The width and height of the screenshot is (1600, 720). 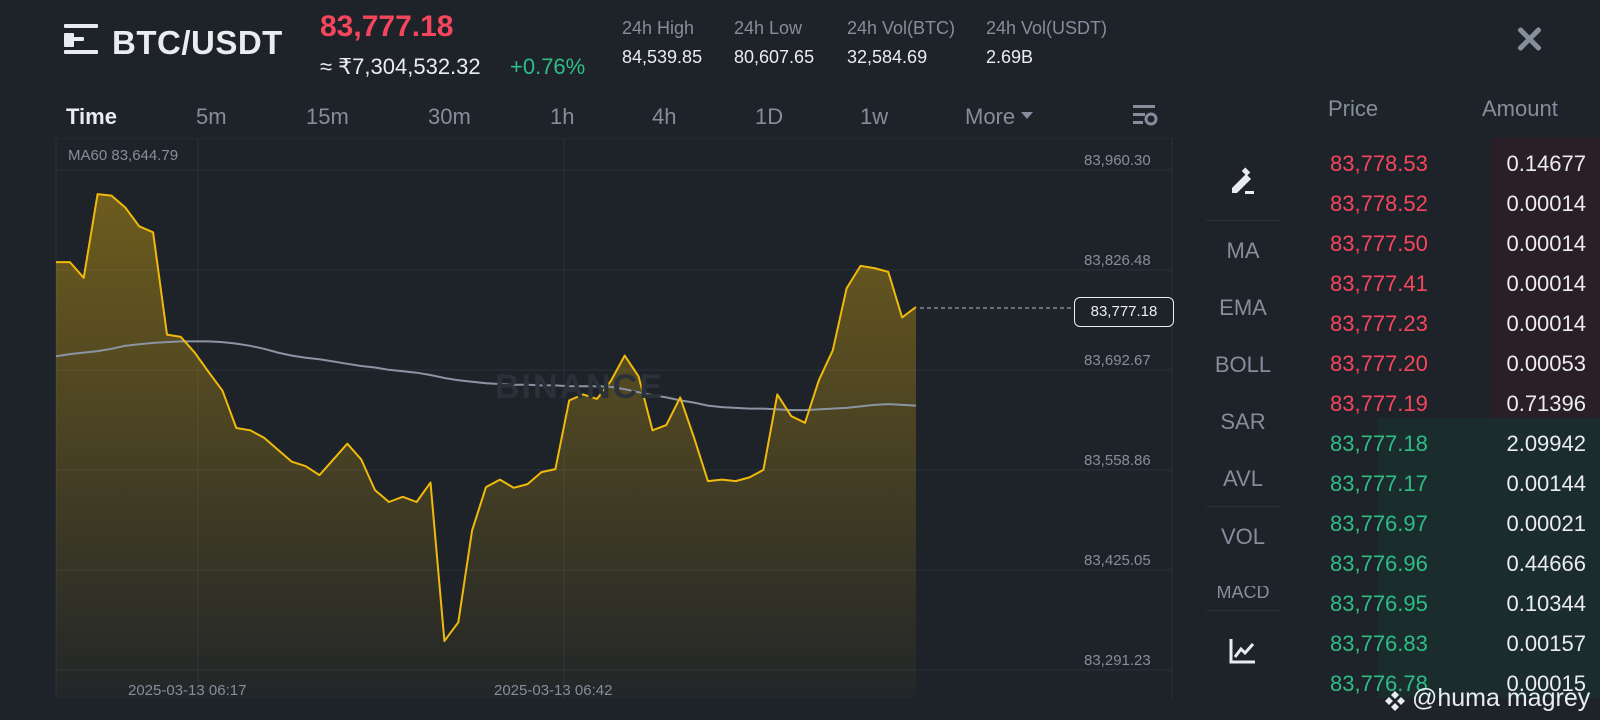 I want to click on tab-1d: 1D, so click(x=769, y=116).